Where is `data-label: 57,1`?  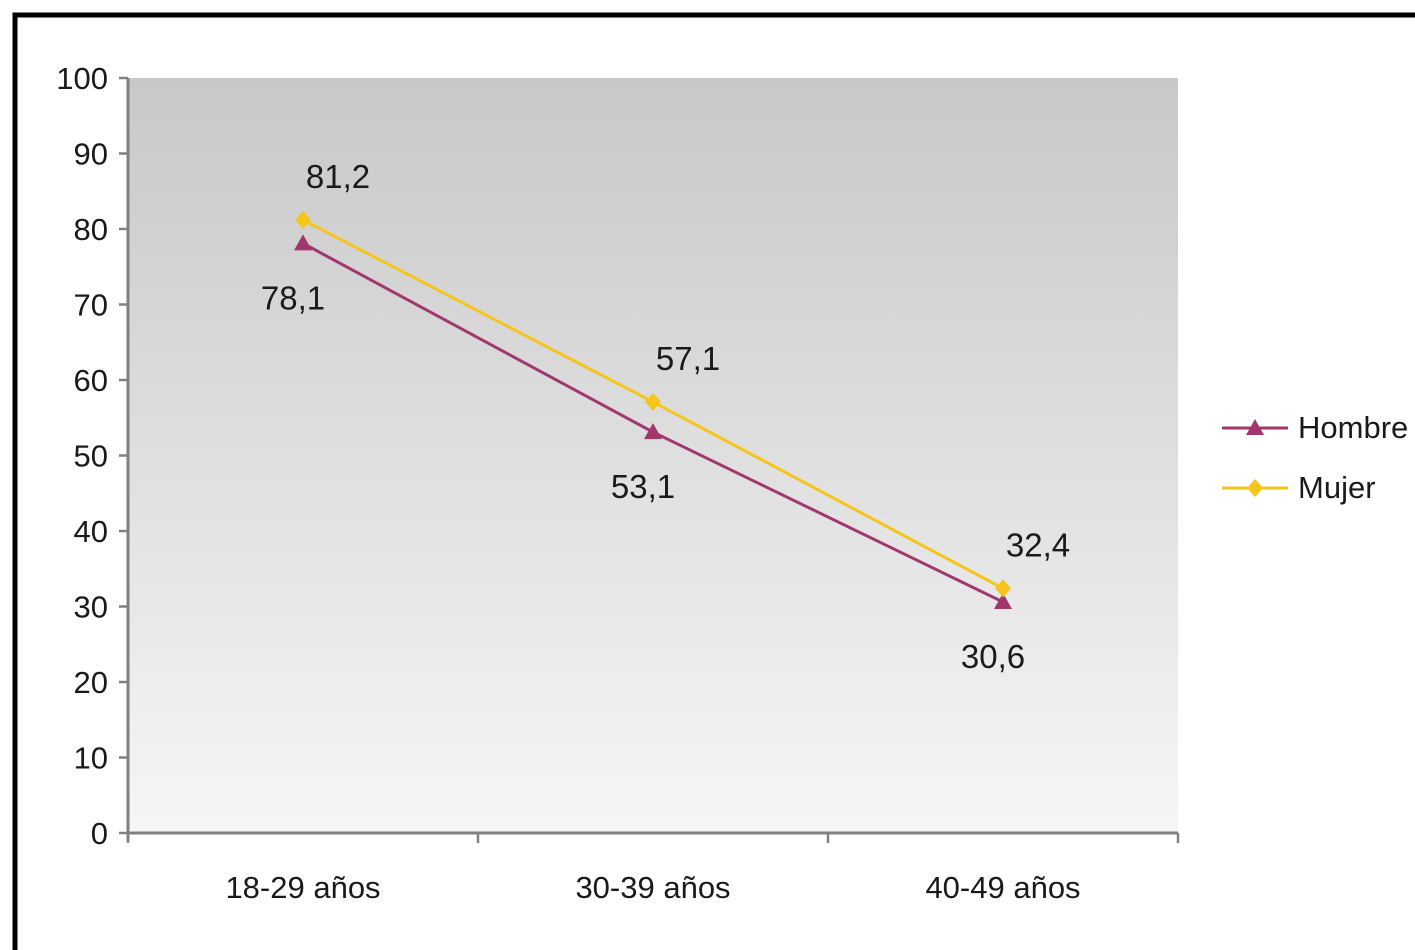 data-label: 57,1 is located at coordinates (688, 358).